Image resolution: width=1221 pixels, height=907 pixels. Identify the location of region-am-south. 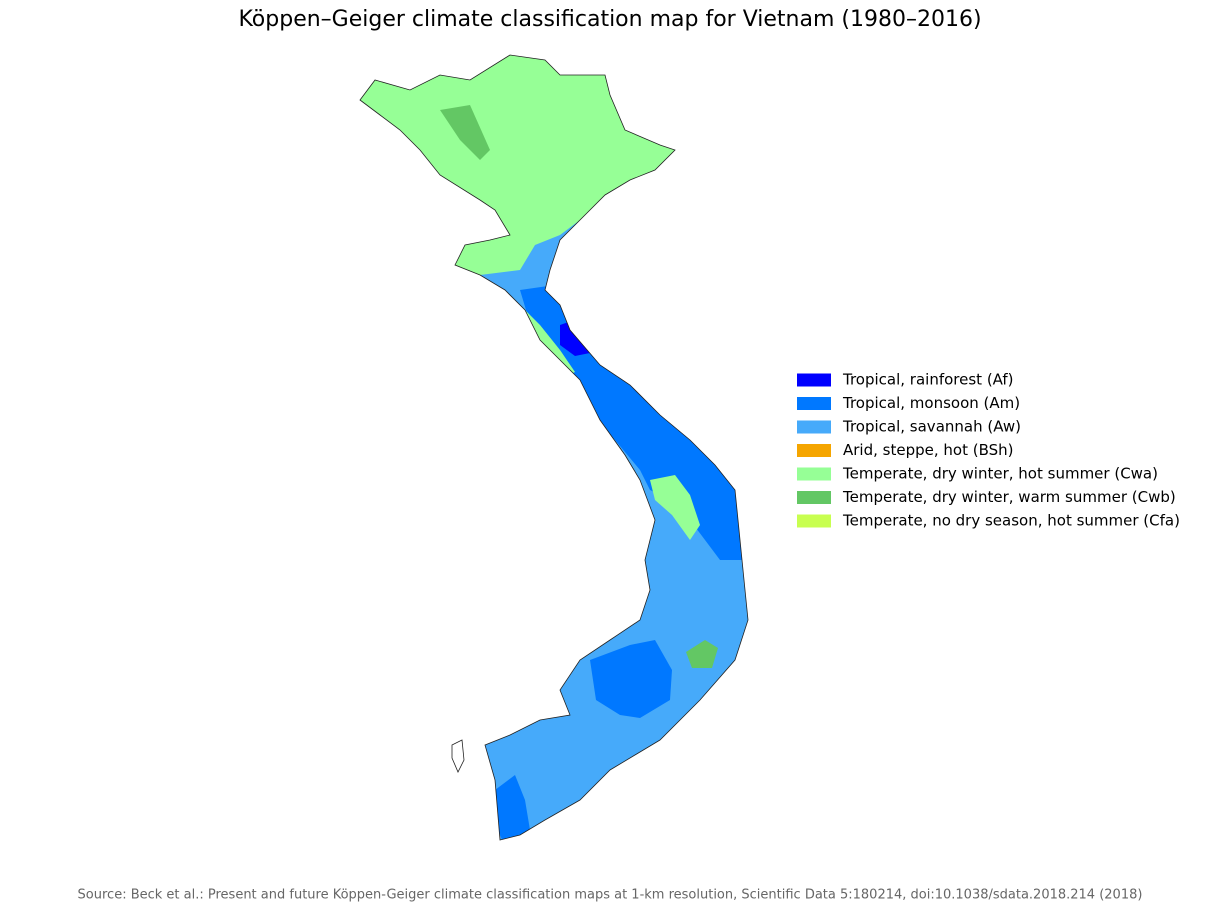
(631, 679).